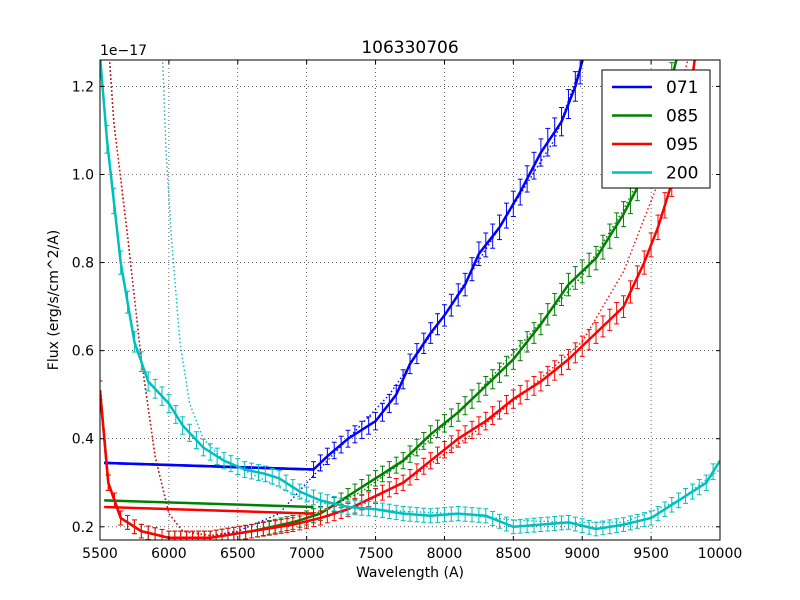  I want to click on x-tick-label: 8000, so click(445, 554).